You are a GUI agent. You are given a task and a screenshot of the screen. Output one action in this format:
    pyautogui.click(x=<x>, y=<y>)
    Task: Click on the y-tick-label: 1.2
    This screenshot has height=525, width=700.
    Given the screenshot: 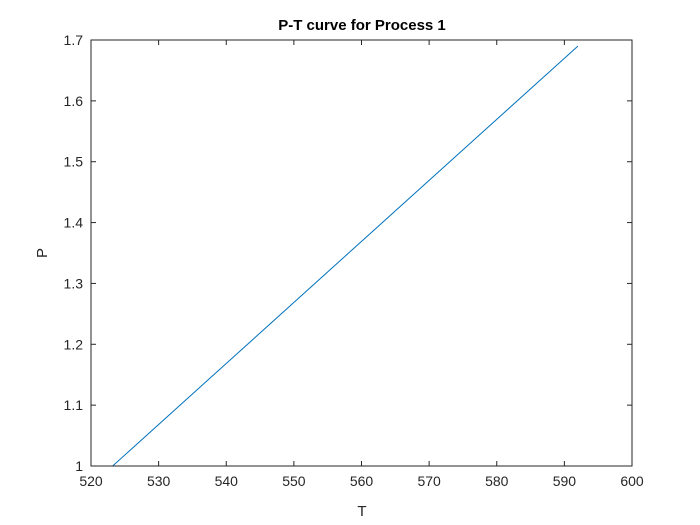 What is the action you would take?
    pyautogui.click(x=74, y=344)
    